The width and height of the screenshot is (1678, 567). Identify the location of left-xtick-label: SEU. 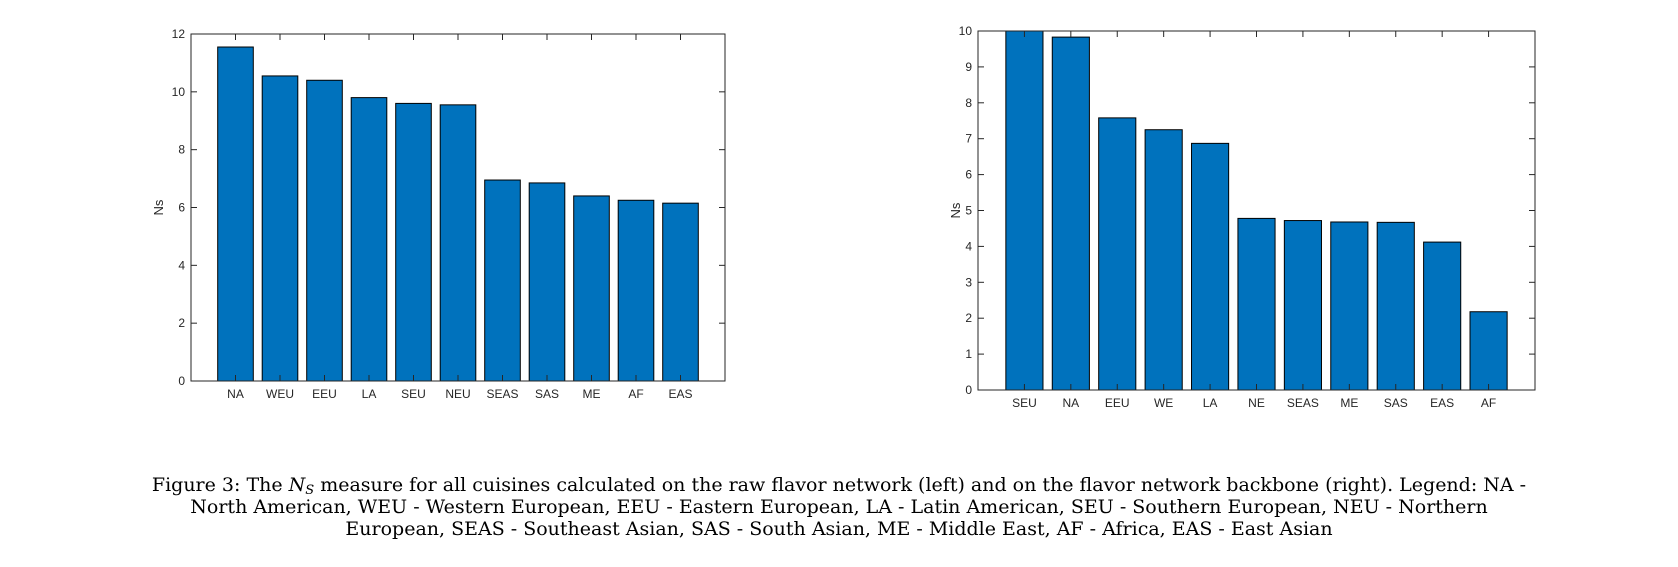
(413, 394).